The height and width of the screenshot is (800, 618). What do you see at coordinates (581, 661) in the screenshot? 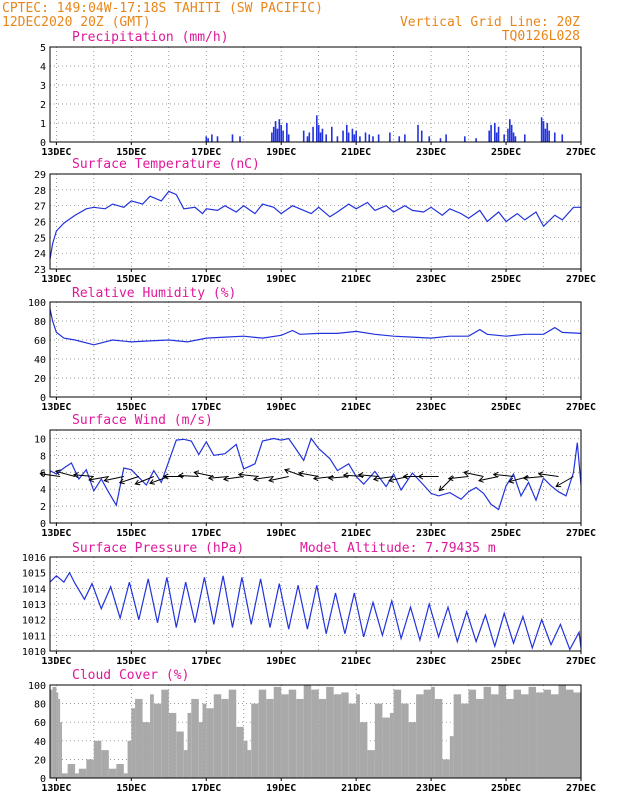
I see `pressure-xtick-label: 27DEC` at bounding box center [581, 661].